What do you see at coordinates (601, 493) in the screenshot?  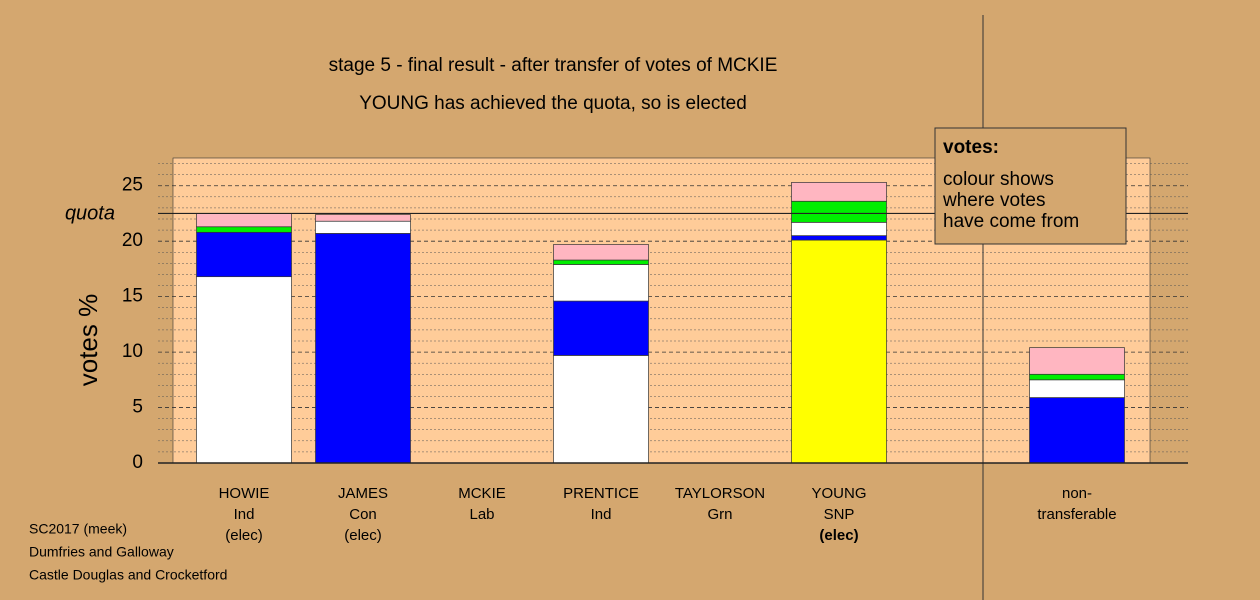 I see `x-tick-label: PRENTICE` at bounding box center [601, 493].